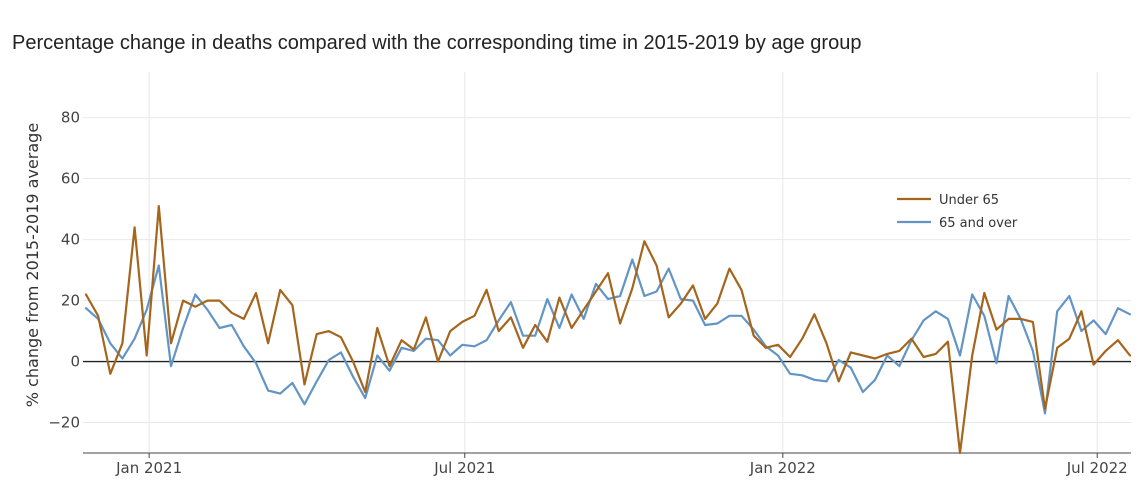  What do you see at coordinates (148, 468) in the screenshot?
I see `x-tick-label: Jan 2021` at bounding box center [148, 468].